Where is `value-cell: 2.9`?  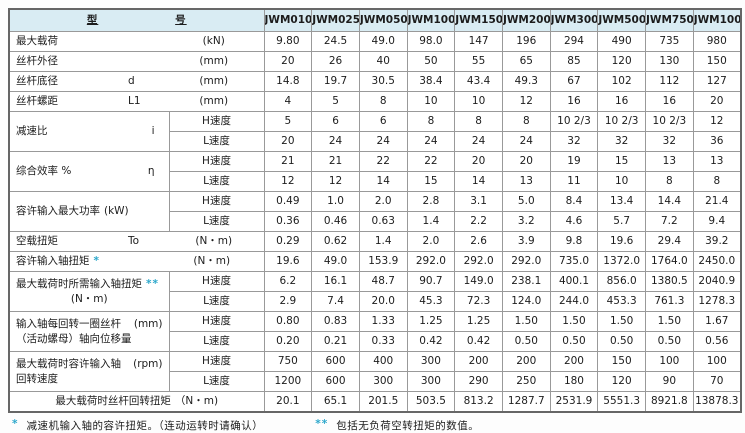 value-cell: 2.9 is located at coordinates (288, 301).